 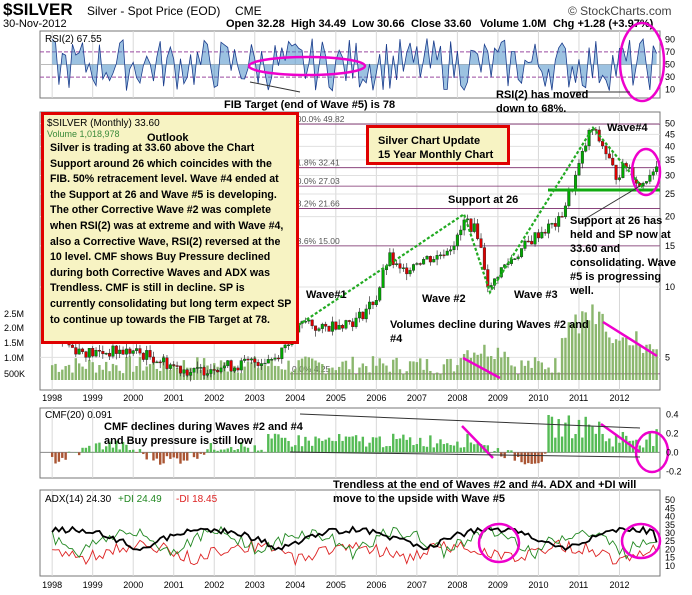 I want to click on volume-label: Volume 1.0M, so click(x=513, y=24).